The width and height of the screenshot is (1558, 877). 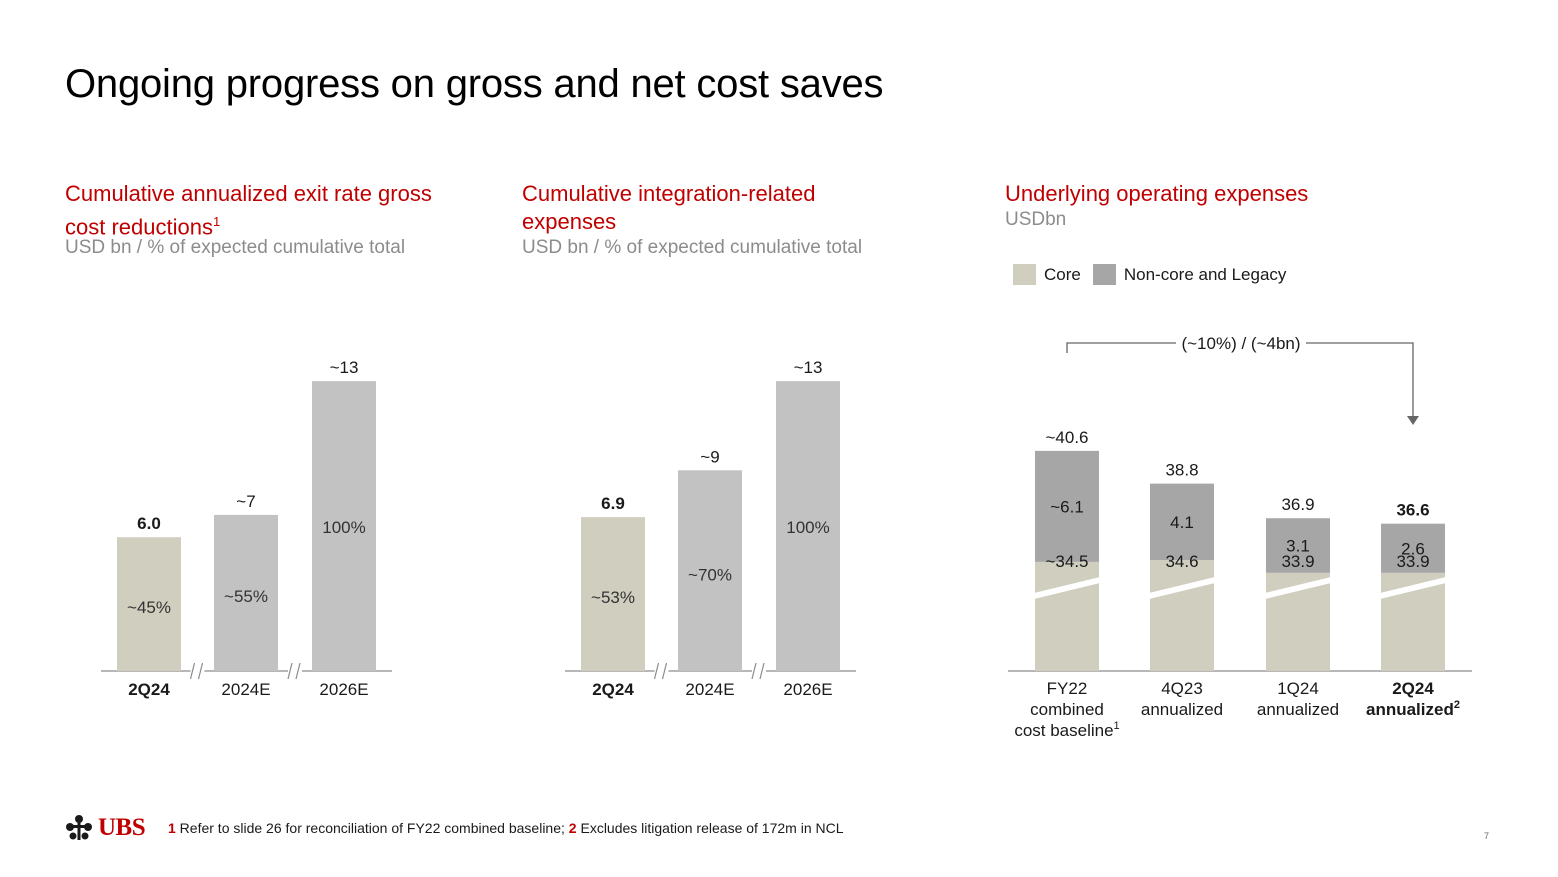 I want to click on chart3-noncore-label-3: 2.6, so click(x=1413, y=548).